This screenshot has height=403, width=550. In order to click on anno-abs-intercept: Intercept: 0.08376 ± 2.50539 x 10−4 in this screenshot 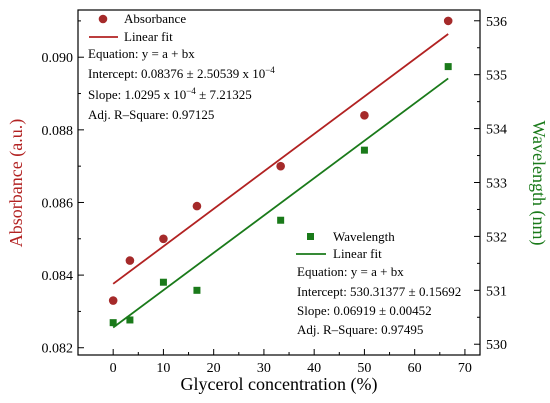, I will do `click(181, 73)`.